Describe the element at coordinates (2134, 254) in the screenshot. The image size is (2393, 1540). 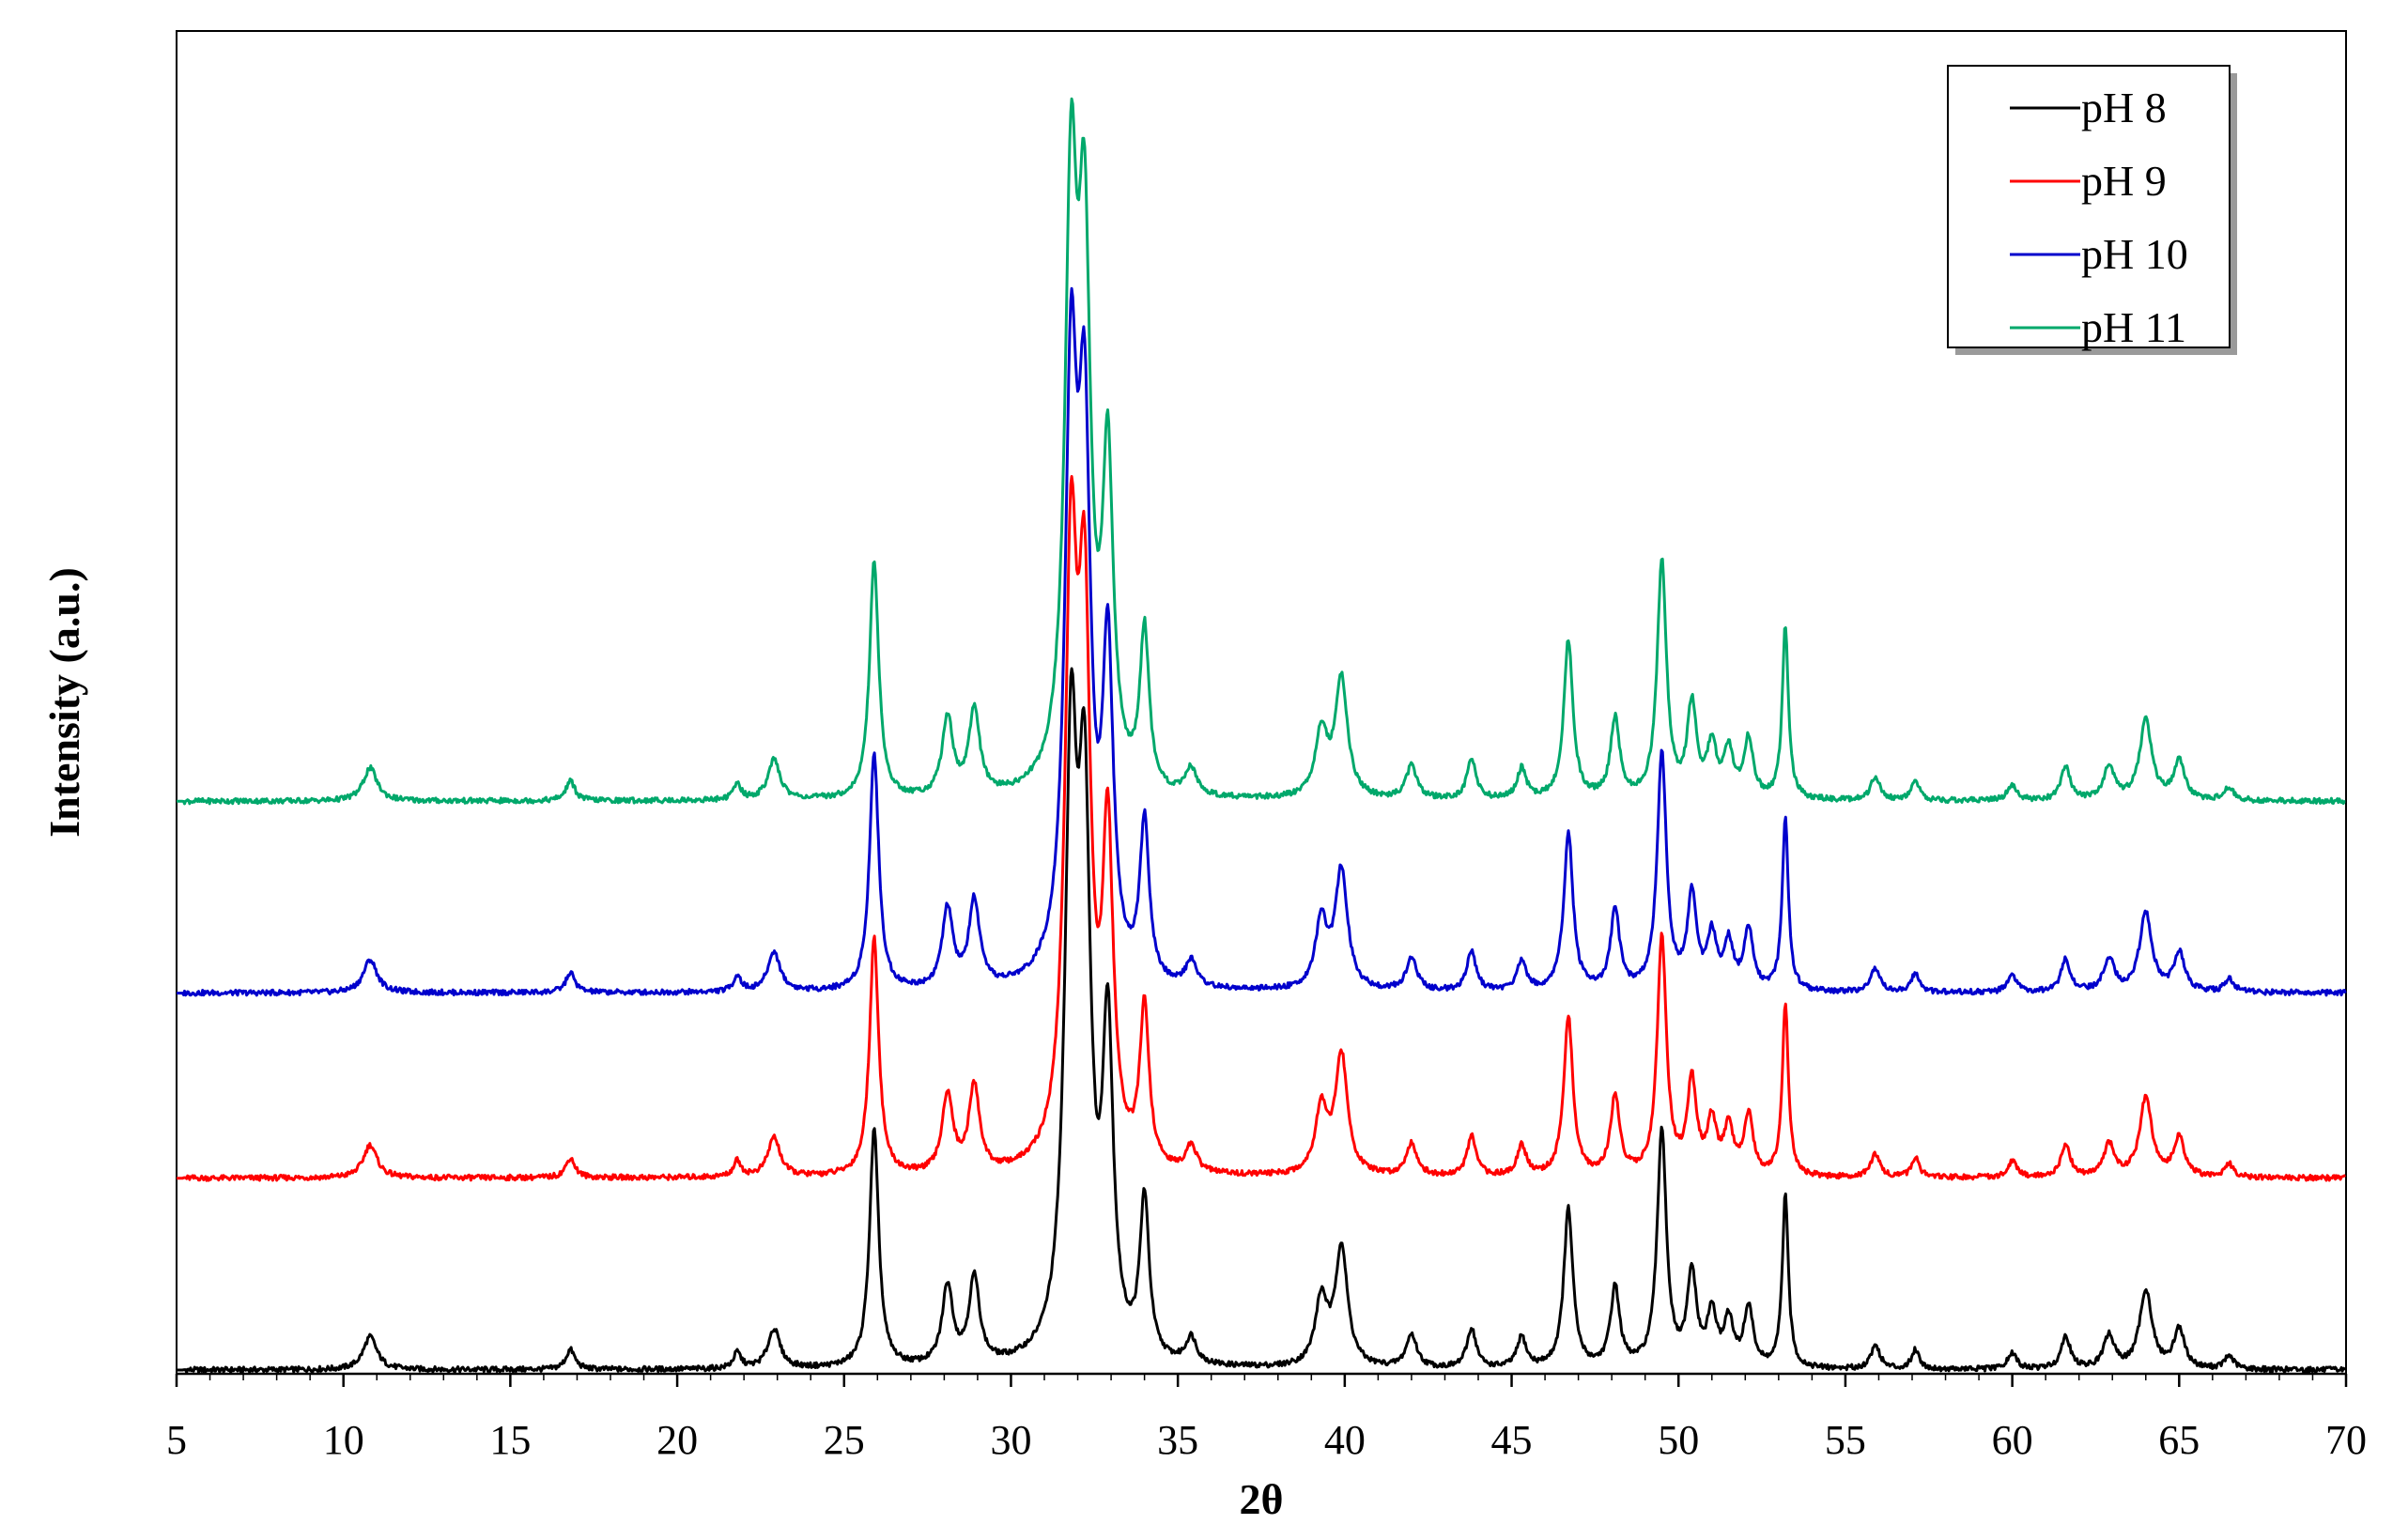
I see `legend-label: pH 10` at that location.